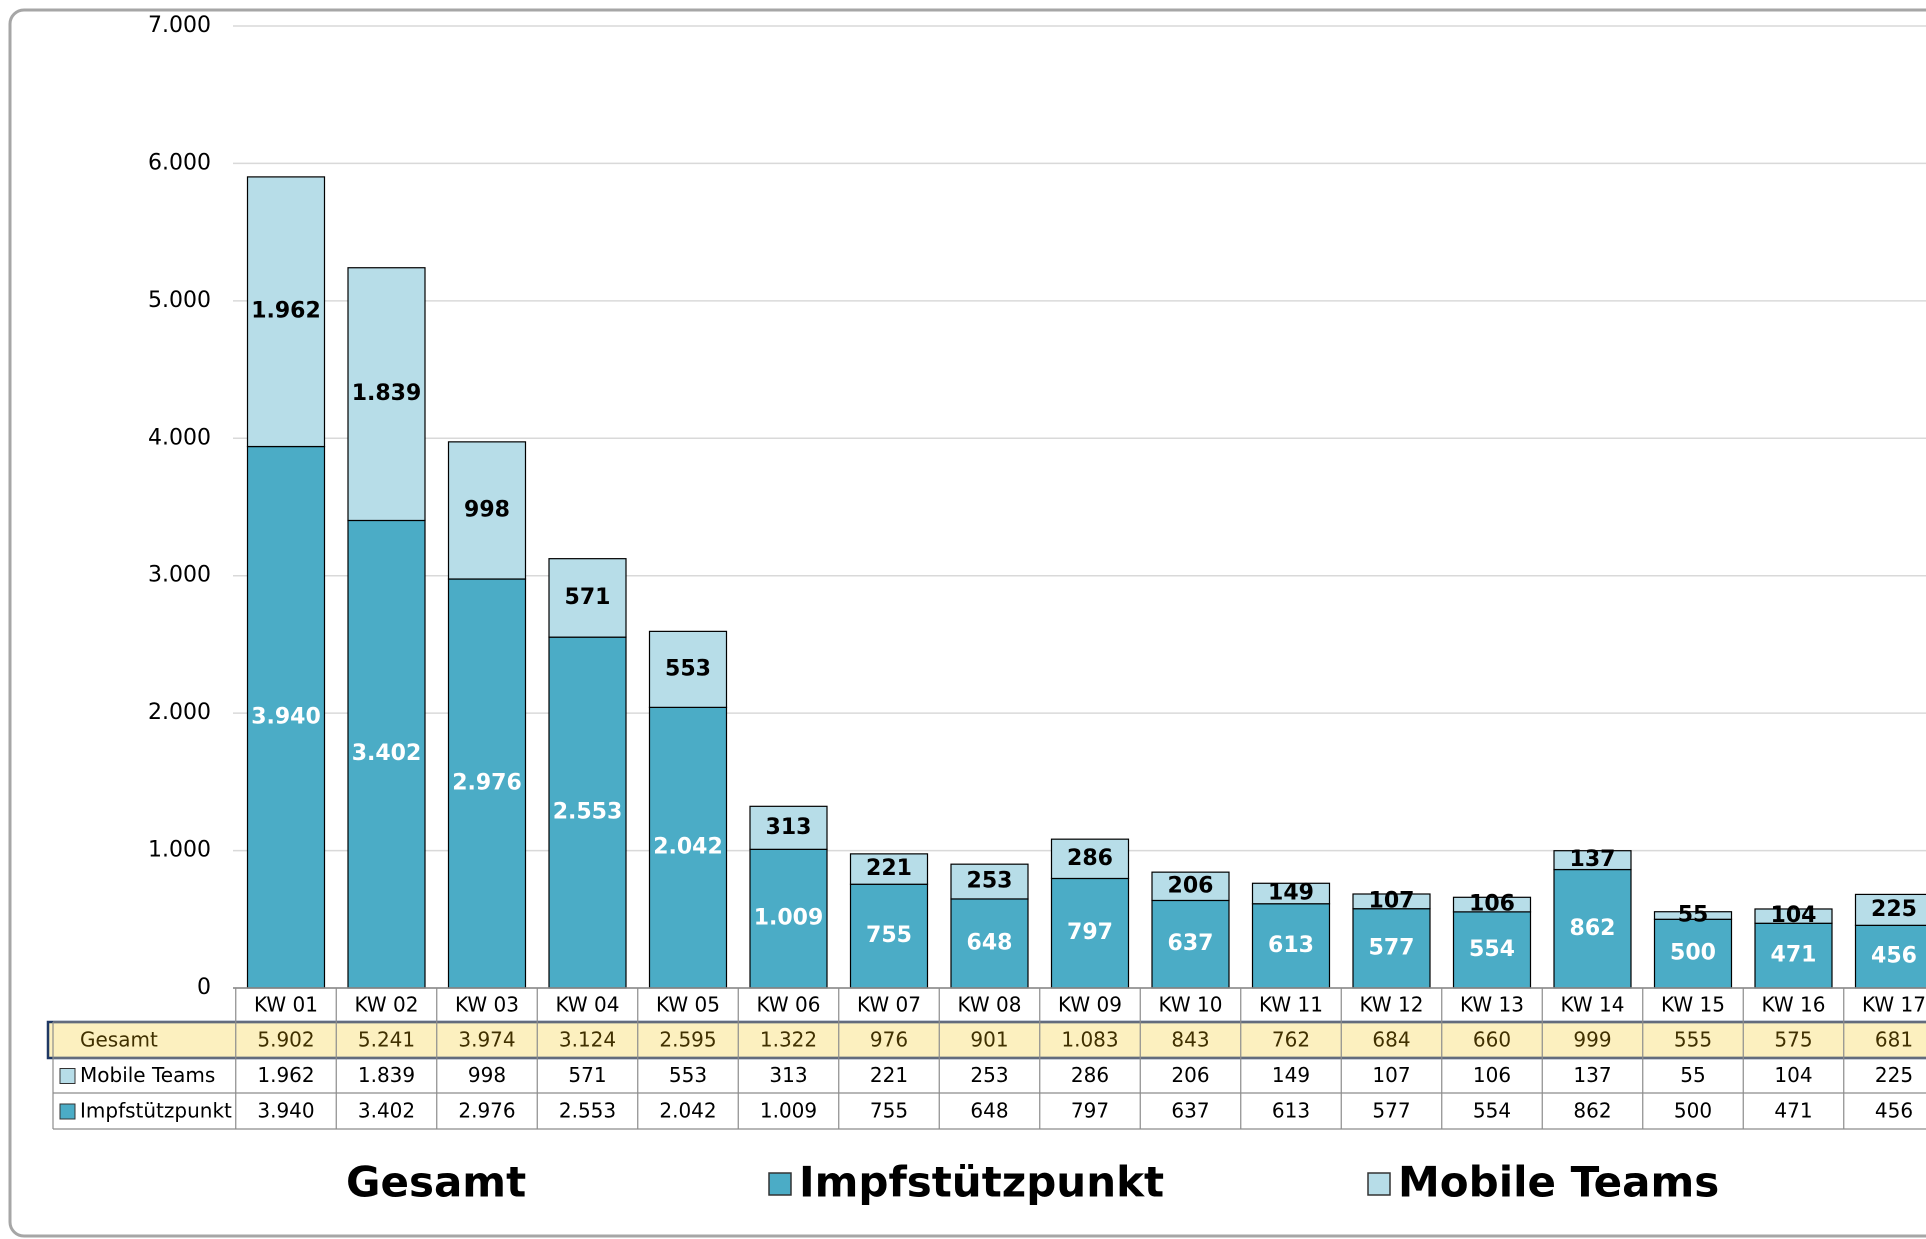  I want to click on table-cell: 286, so click(1090, 1075).